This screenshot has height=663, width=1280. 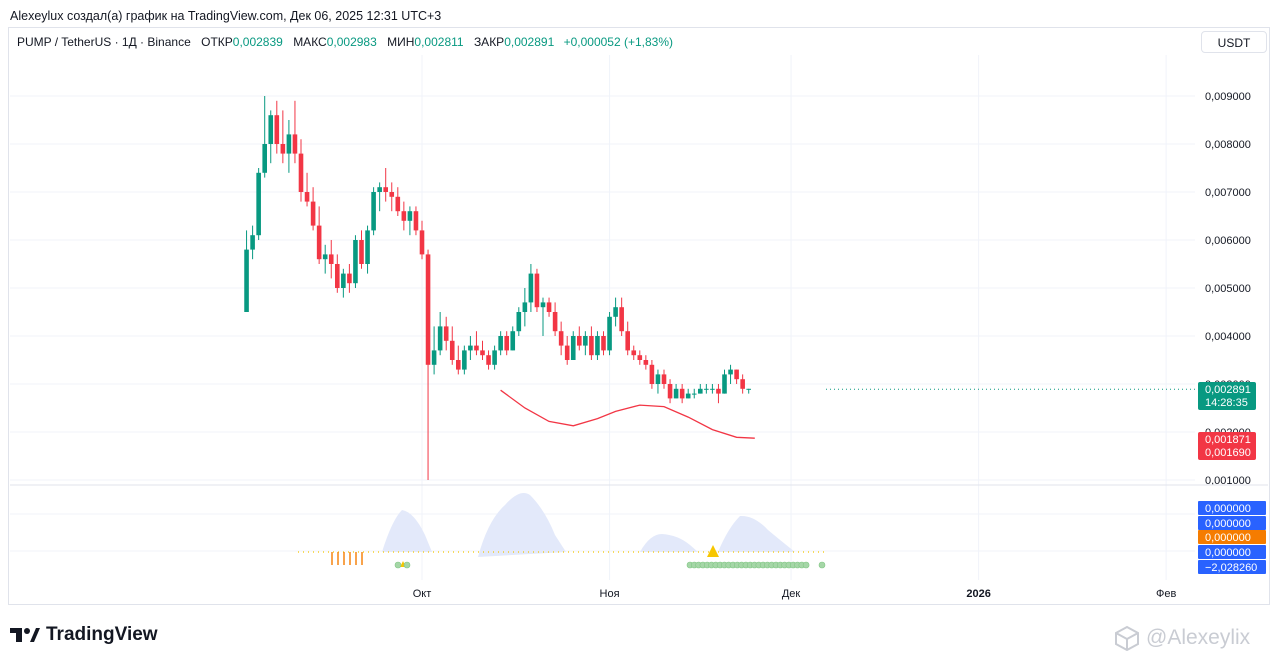 I want to click on tradingview-logo: TradingView, so click(x=84, y=635).